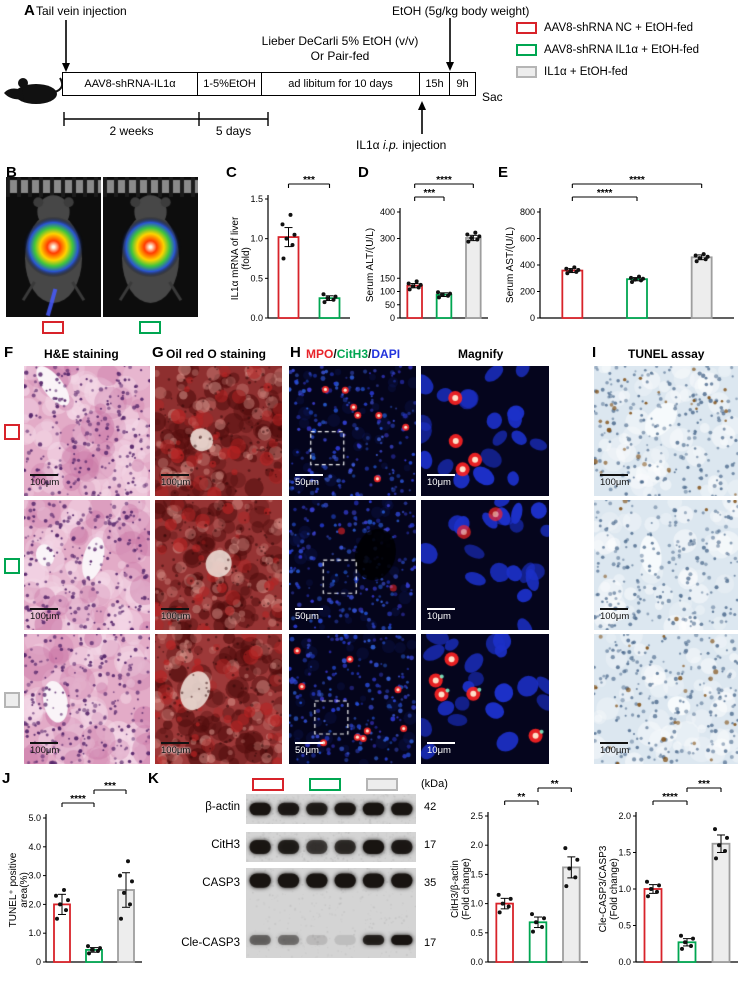 The image size is (743, 983). What do you see at coordinates (222, 807) in the screenshot?
I see `blot-label-bactin: β-actin` at bounding box center [222, 807].